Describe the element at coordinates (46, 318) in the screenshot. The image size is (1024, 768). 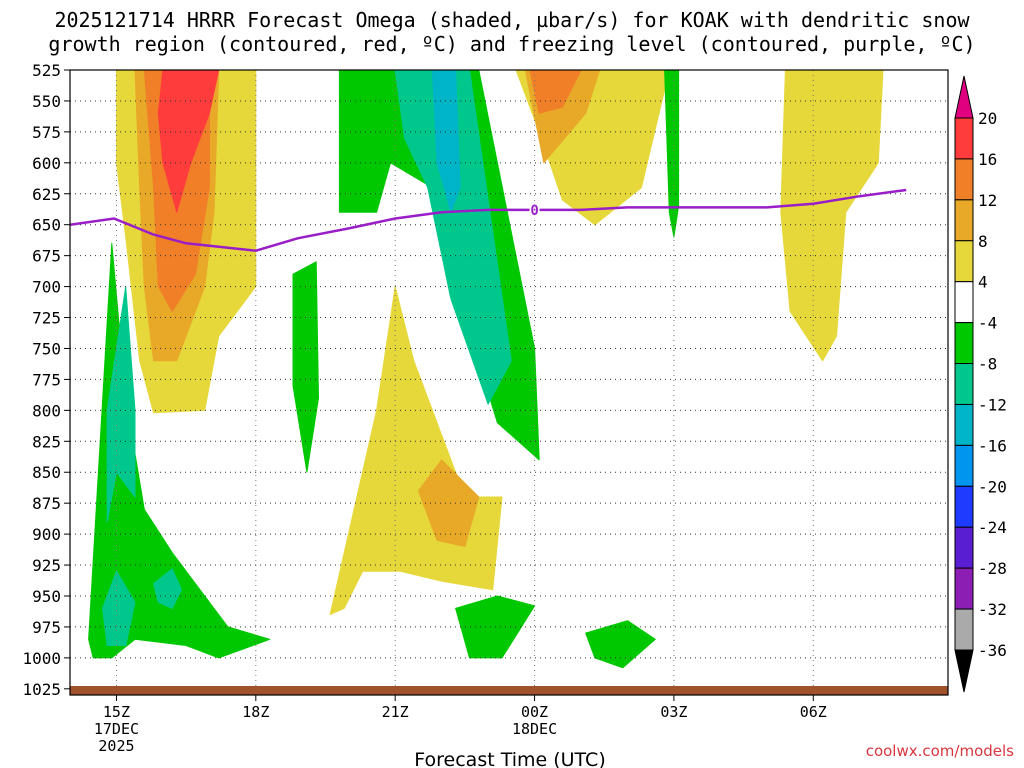
I see `y-tick-label-725: 725` at that location.